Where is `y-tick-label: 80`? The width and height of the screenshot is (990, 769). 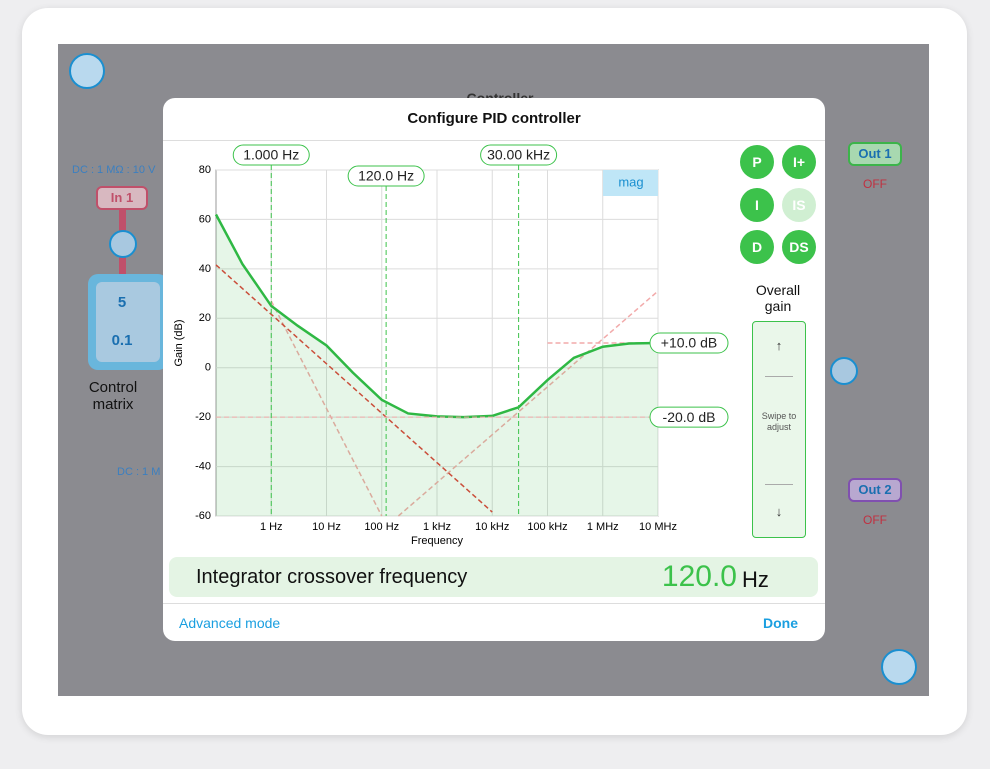
y-tick-label: 80 is located at coordinates (205, 170).